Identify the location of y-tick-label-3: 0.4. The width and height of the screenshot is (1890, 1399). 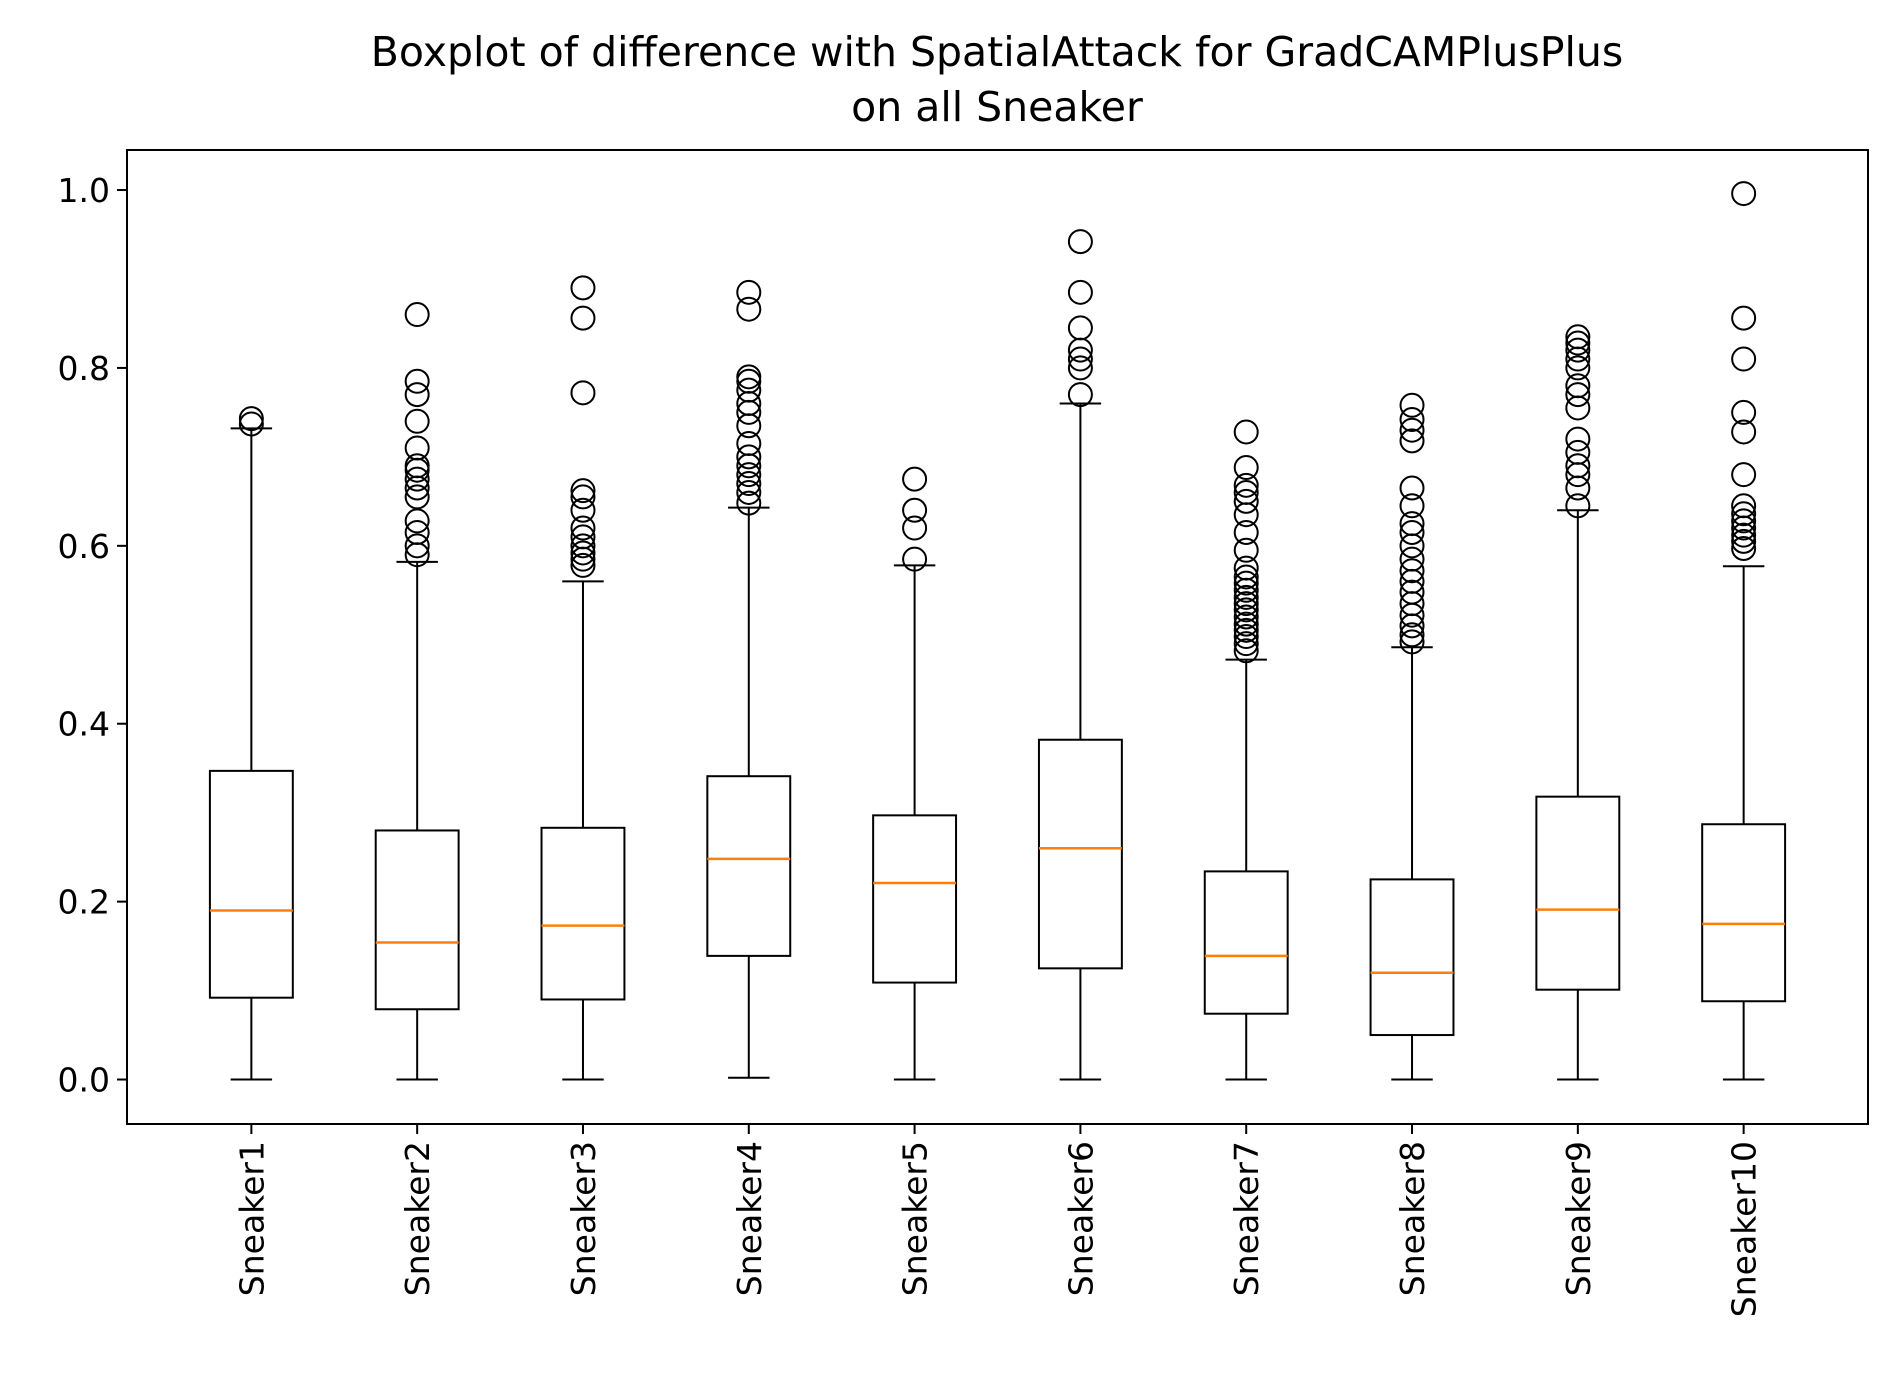
(84, 724).